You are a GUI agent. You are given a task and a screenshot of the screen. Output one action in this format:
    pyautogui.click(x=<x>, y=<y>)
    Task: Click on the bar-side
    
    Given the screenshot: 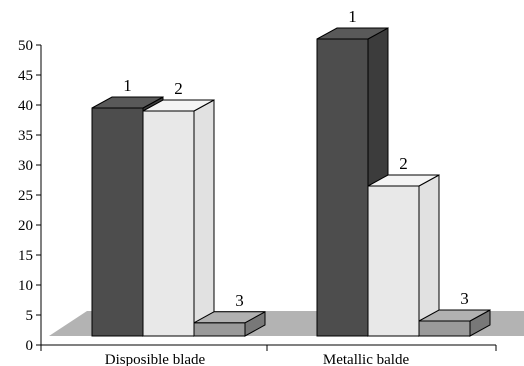 What is the action you would take?
    pyautogui.click(x=204, y=218)
    